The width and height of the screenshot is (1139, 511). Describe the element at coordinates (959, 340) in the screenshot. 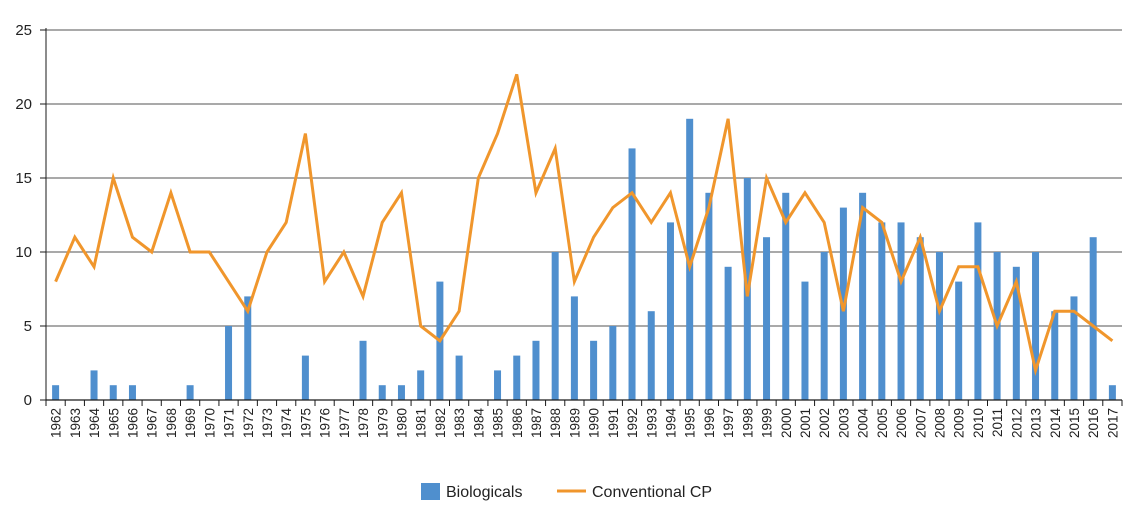

I see `bar-2009` at that location.